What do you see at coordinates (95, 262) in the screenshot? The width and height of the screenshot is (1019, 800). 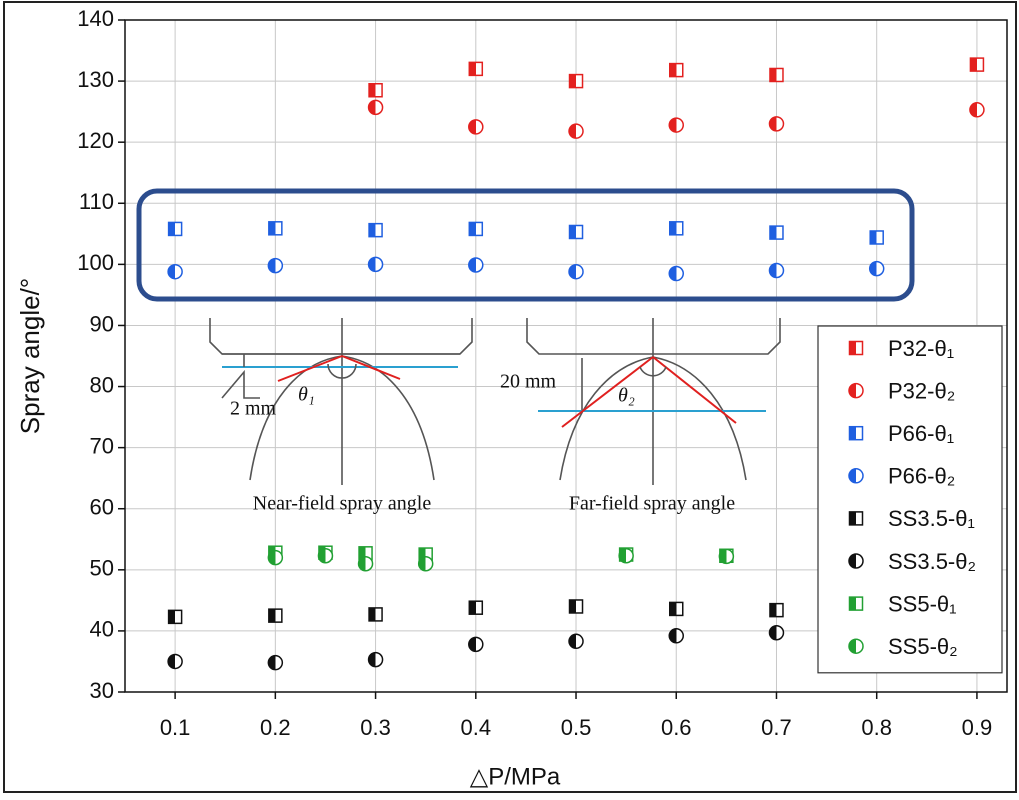 I see `y-tick-label: 100` at bounding box center [95, 262].